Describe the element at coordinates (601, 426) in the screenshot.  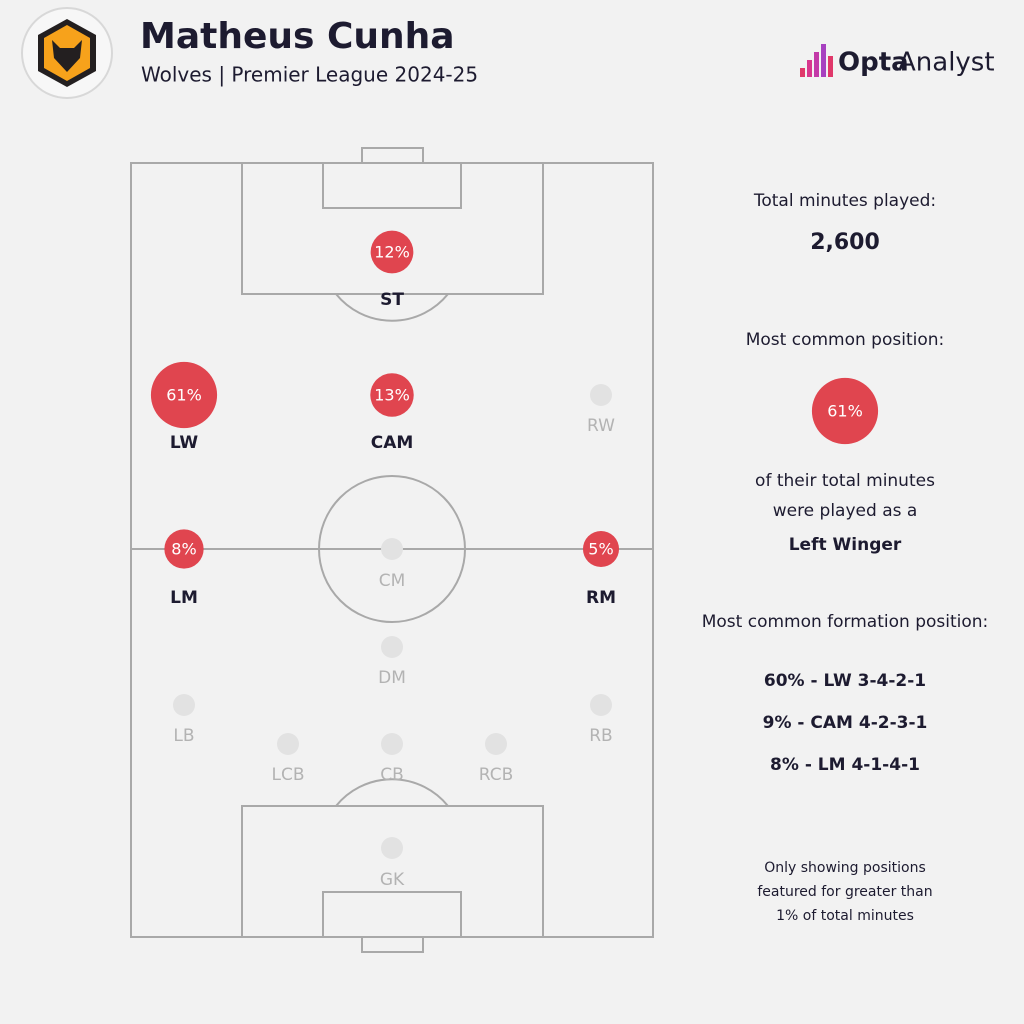
I see `position-label: RW` at that location.